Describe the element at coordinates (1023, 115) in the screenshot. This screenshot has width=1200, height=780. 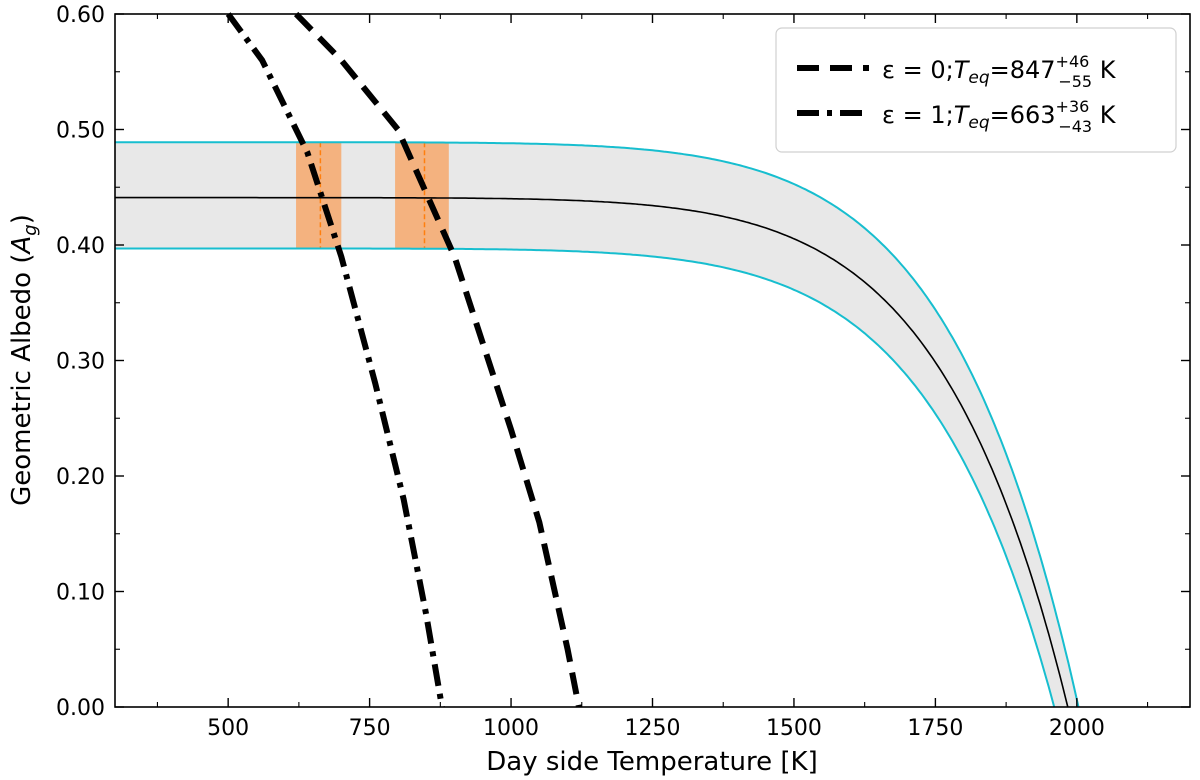
I see `legend-1-value: =663` at that location.